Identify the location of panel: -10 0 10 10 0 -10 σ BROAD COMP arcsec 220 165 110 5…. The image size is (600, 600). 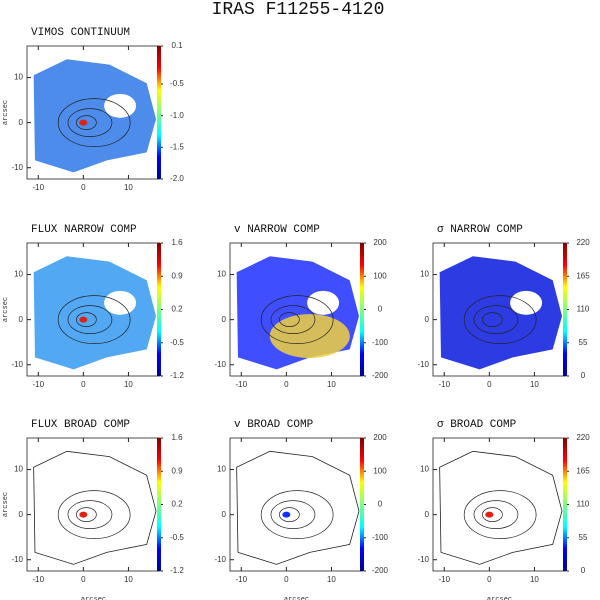
(503, 509).